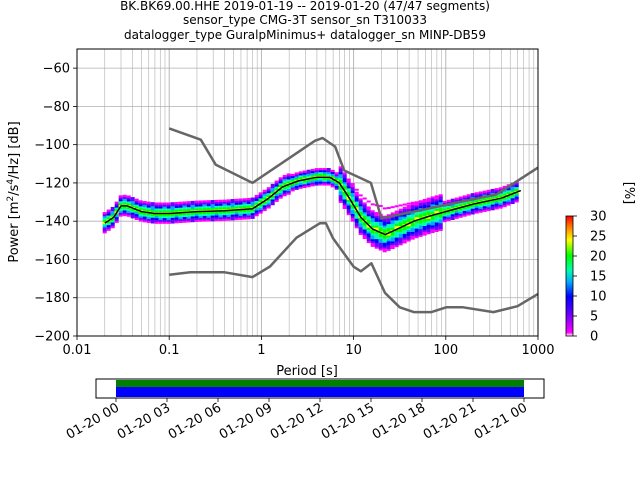  I want to click on timeline-tick-label: 01-21 00, so click(501, 421).